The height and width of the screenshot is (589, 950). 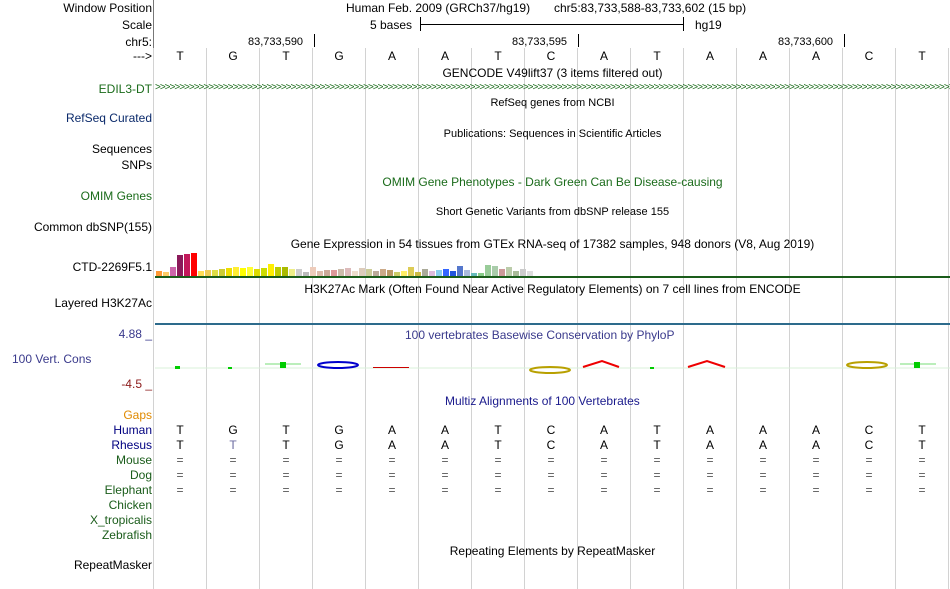 I want to click on chrom-label: chr5:, so click(x=138, y=42).